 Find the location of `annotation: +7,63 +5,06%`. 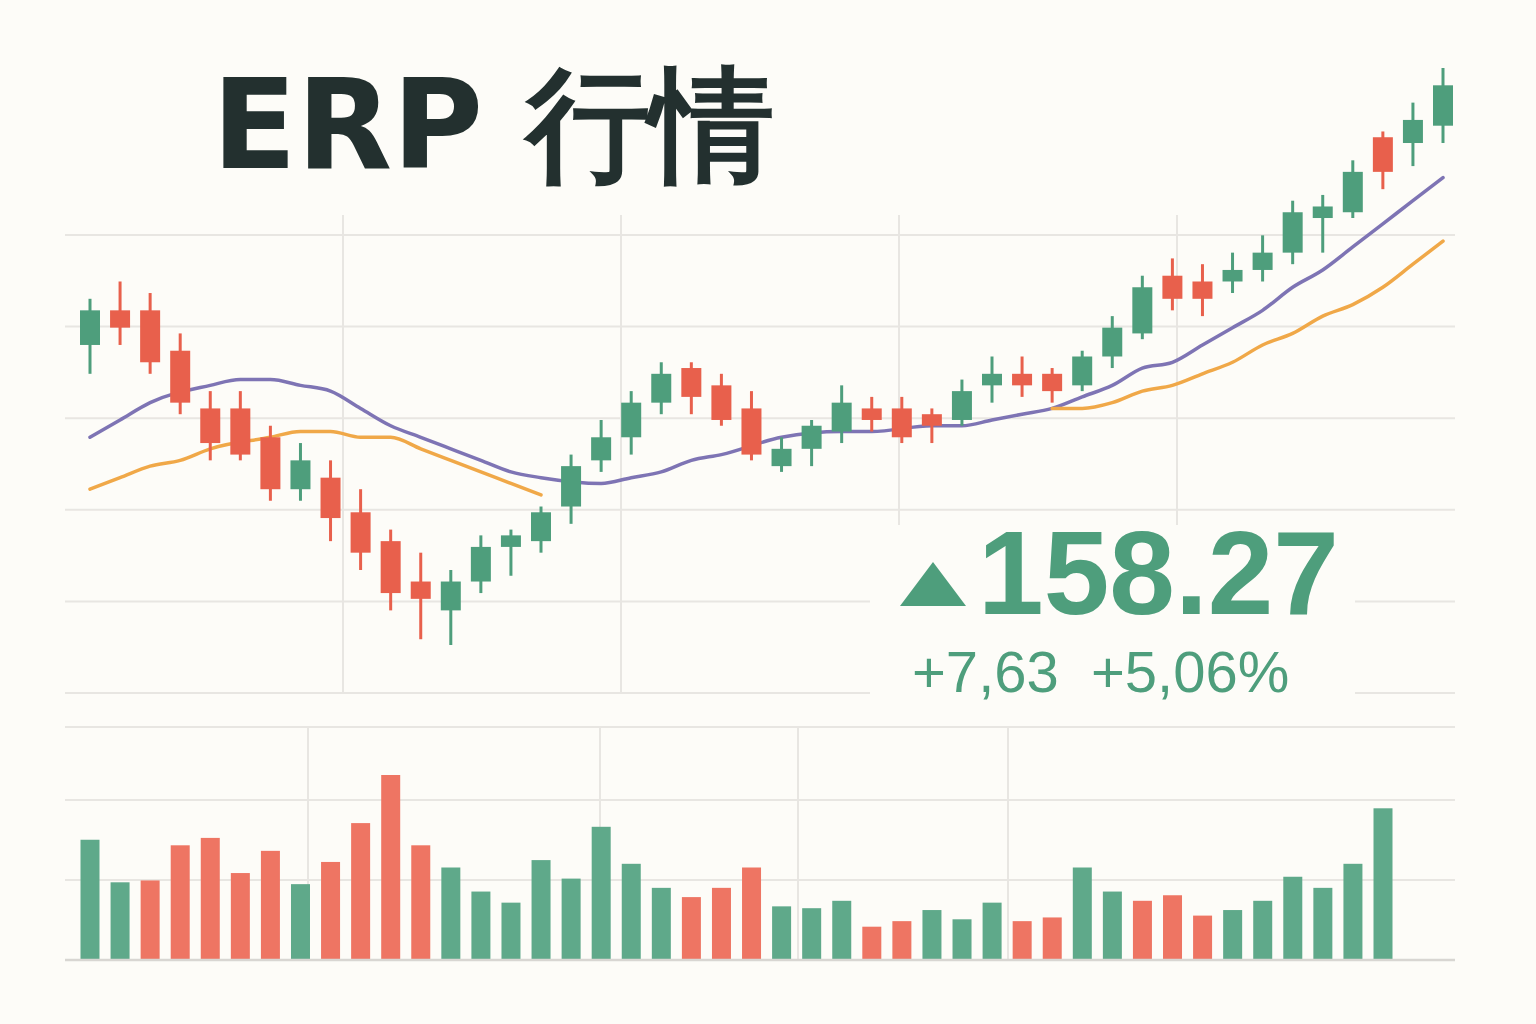

annotation: +7,63 +5,06% is located at coordinates (1101, 671).